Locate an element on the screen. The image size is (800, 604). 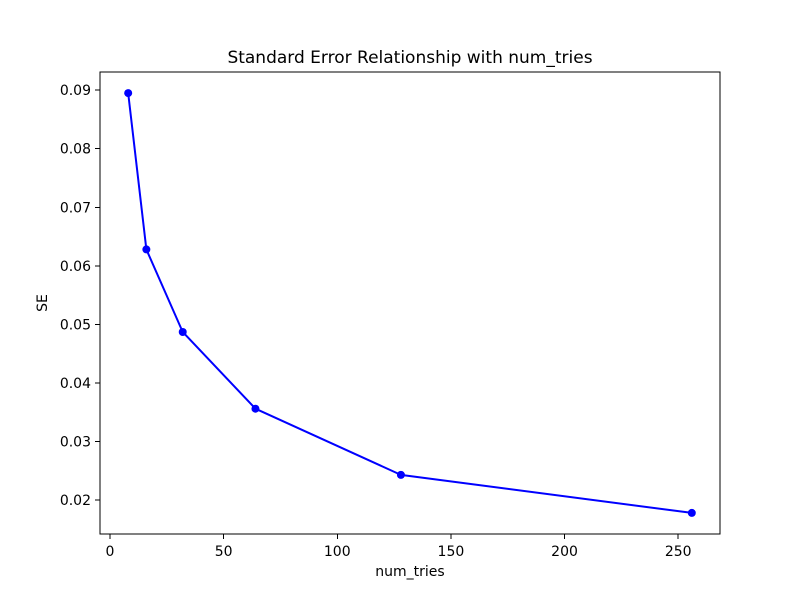
y-tick-label: 0.02 is located at coordinates (75, 501).